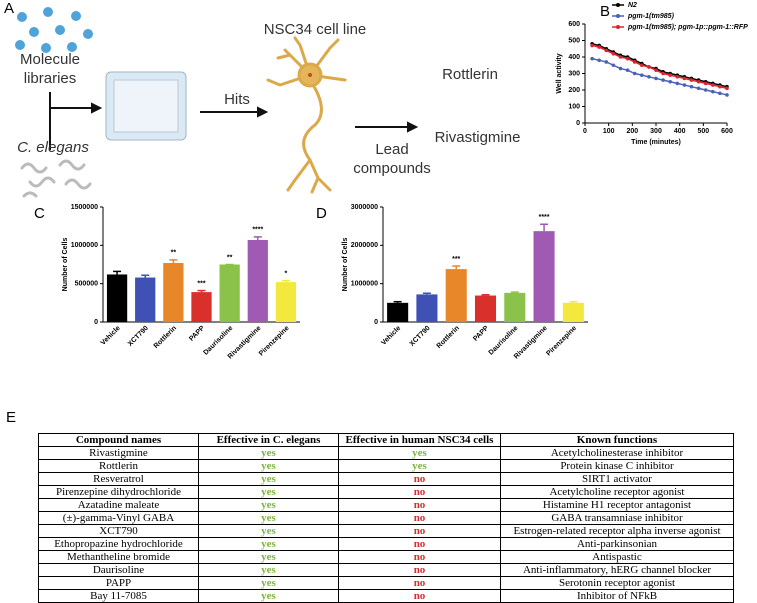  I want to click on dendrites, so click(306, 61).